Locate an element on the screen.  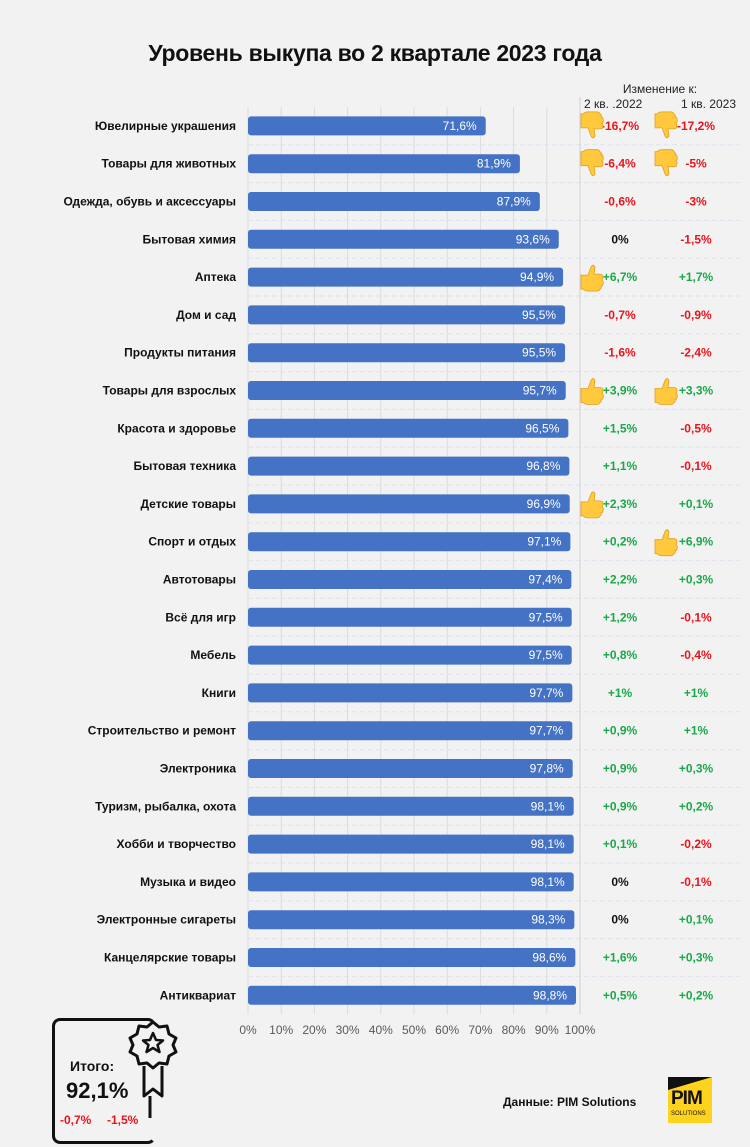
change-q1-2023: -17,2% is located at coordinates (696, 126).